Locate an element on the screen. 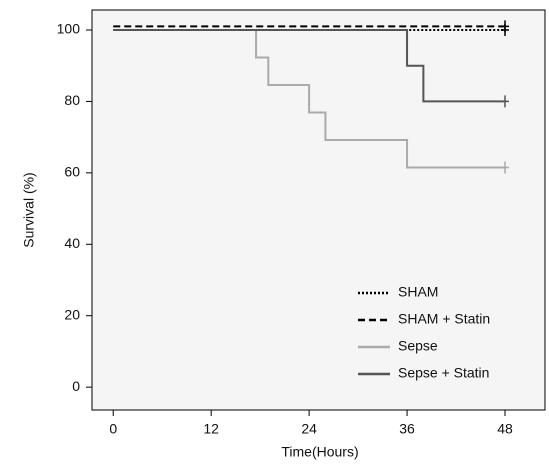 The width and height of the screenshot is (549, 466). x-tick-label: 0 is located at coordinates (113, 429).